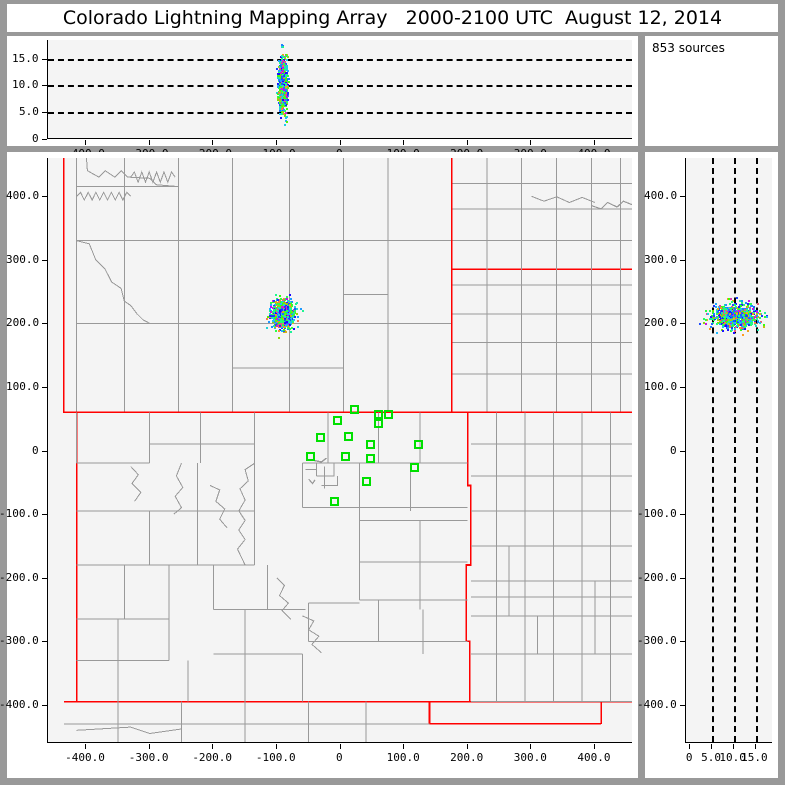 This screenshot has width=785, height=785. Describe the element at coordinates (756, 450) in the screenshot. I see `gridline-vertical` at that location.